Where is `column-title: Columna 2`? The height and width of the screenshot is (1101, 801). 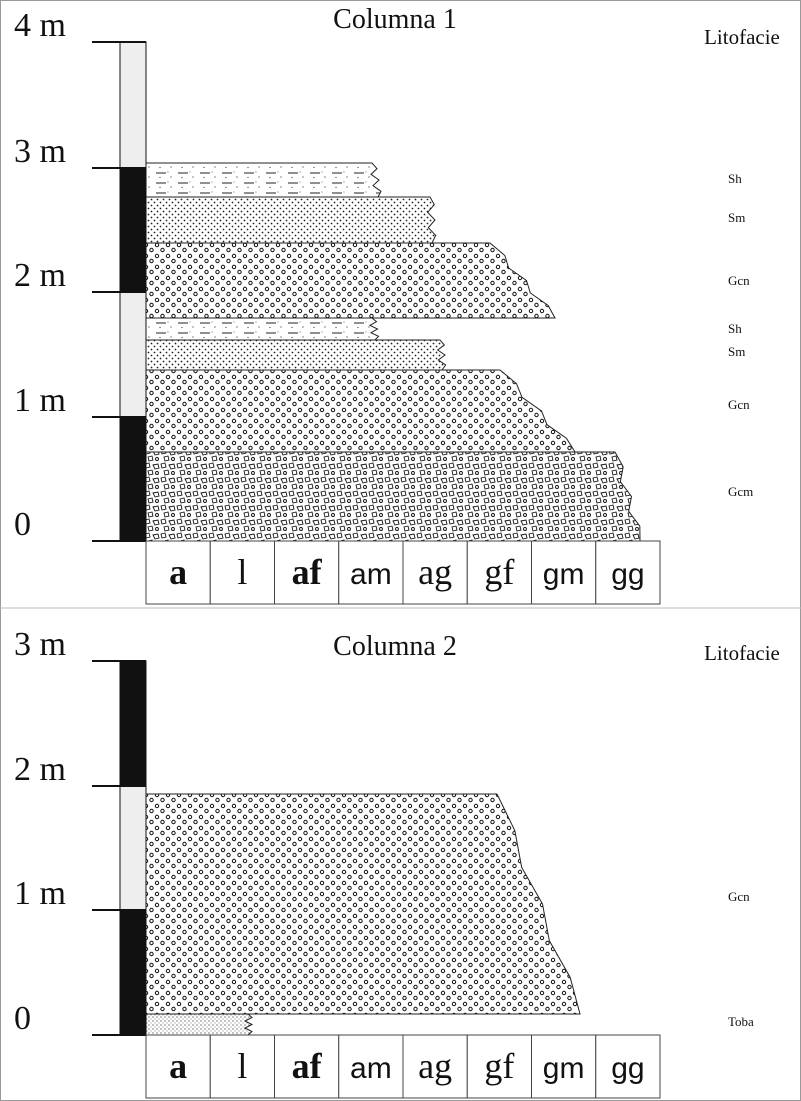 column-title: Columna 2 is located at coordinates (395, 646).